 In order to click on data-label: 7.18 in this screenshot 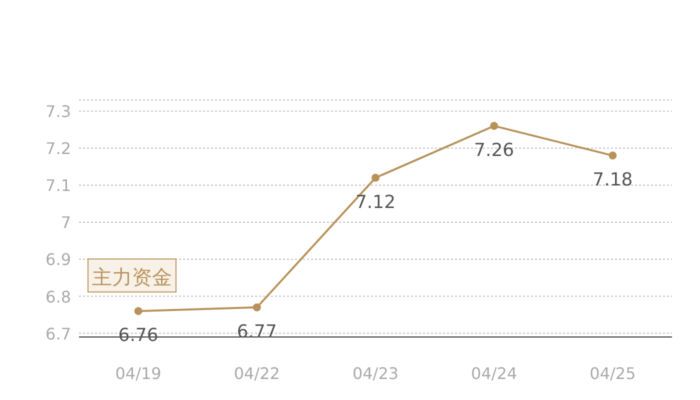, I will do `click(612, 180)`.